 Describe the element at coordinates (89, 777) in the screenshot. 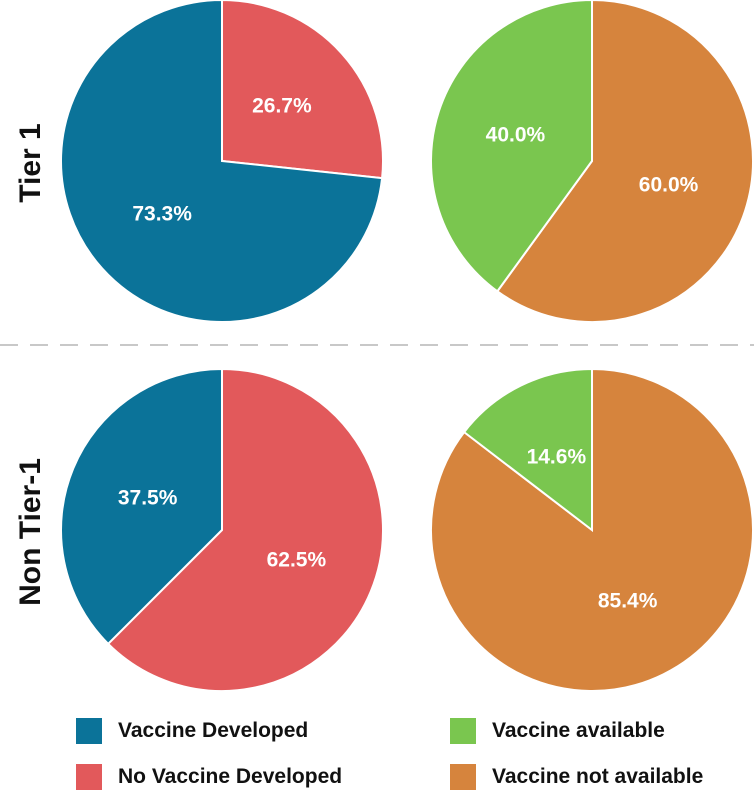

I see `legend-swatch-no-vaccine-developed` at that location.